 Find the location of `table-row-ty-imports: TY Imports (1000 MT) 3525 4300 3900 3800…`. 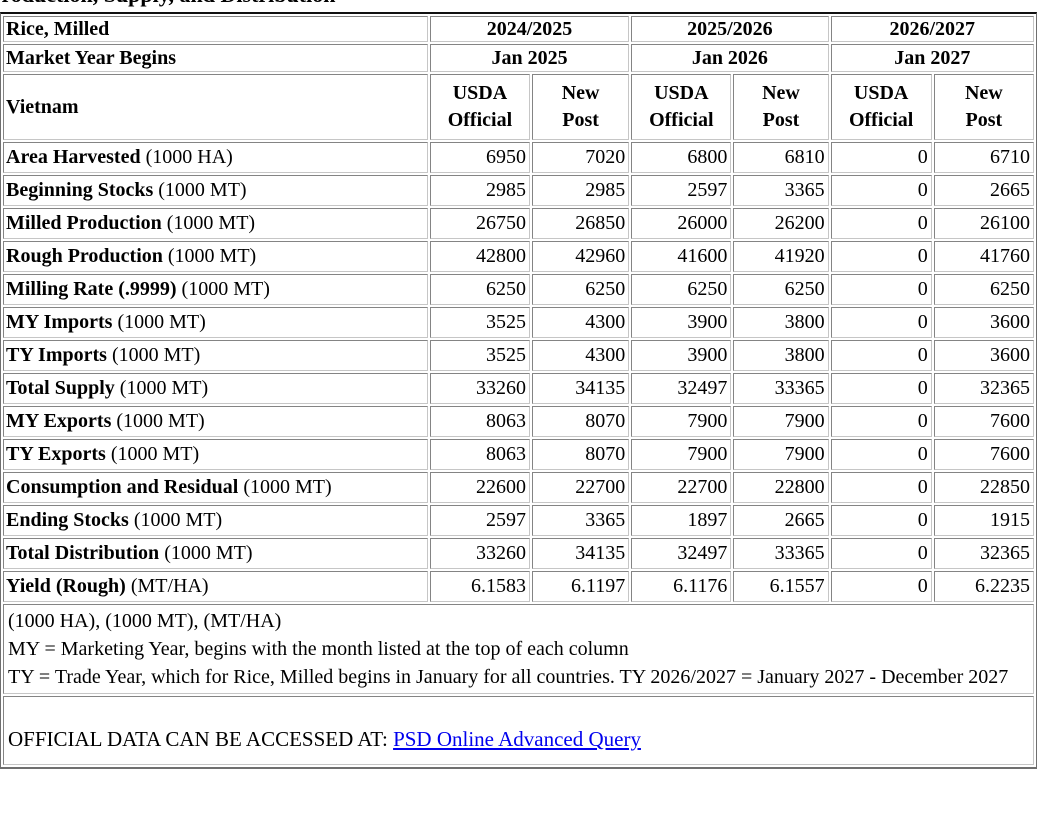

table-row-ty-imports: TY Imports (1000 MT) 3525 4300 3900 3800… is located at coordinates (518, 355).